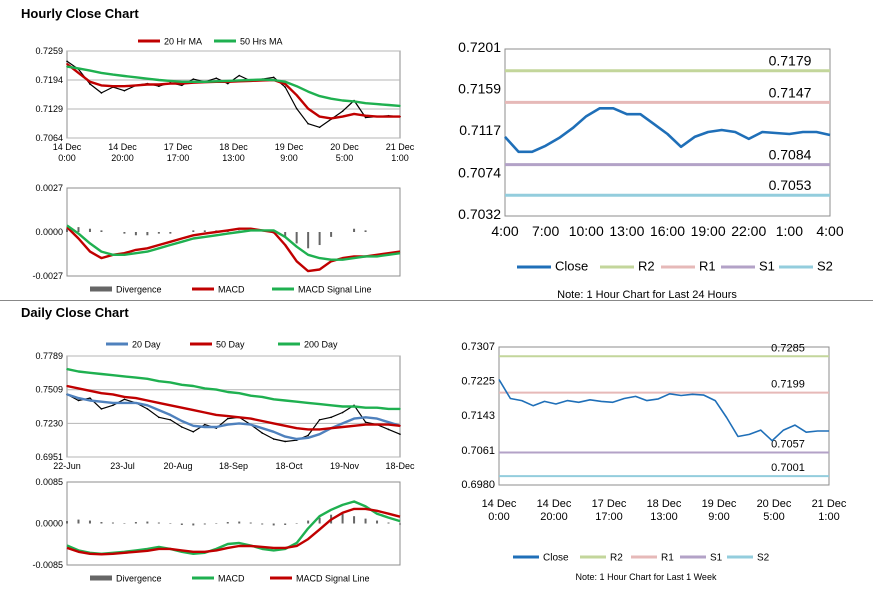  I want to click on y-tick-label: 0.7509, so click(49, 390).